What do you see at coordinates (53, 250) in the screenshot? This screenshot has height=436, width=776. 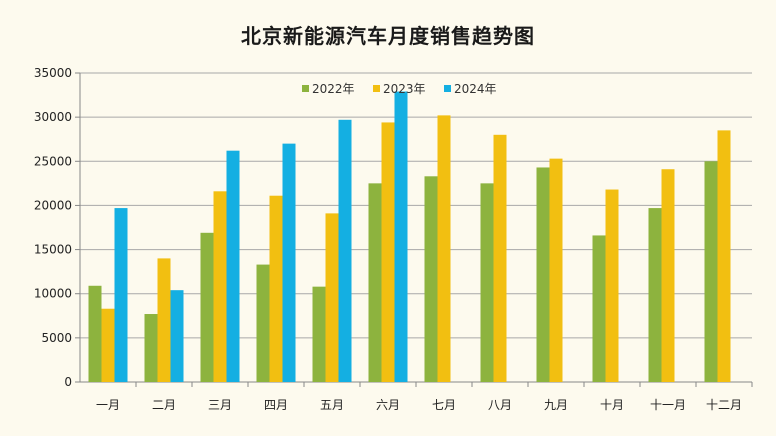 I see `y-tick-label: 15000` at bounding box center [53, 250].